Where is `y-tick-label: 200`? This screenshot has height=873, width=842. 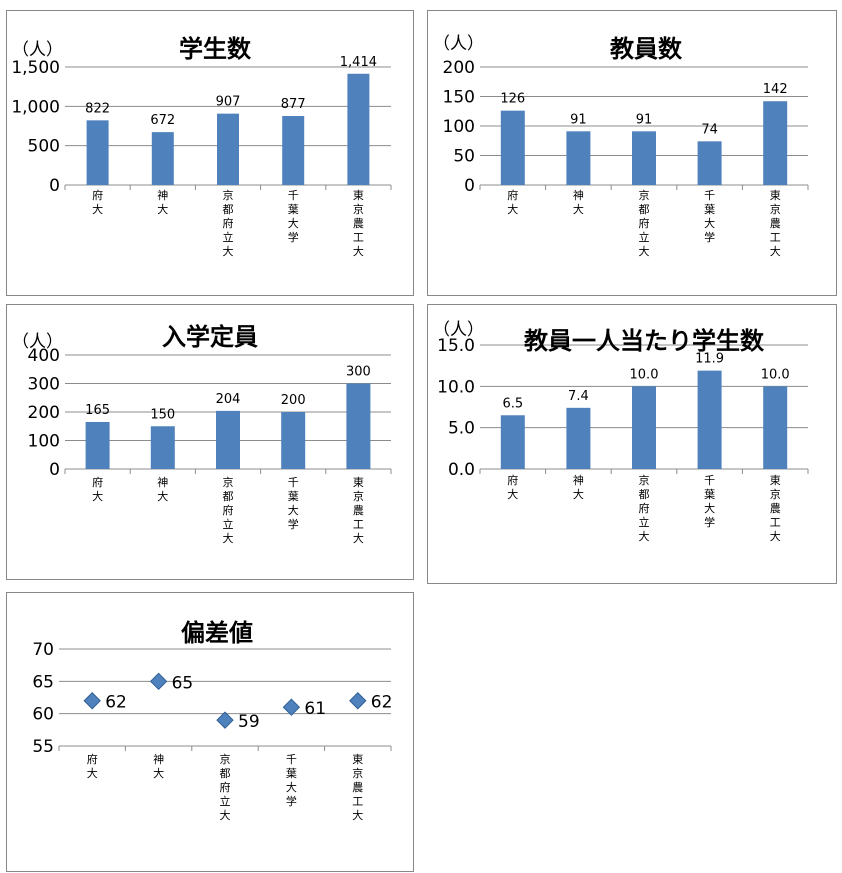 y-tick-label: 200 is located at coordinates (44, 413).